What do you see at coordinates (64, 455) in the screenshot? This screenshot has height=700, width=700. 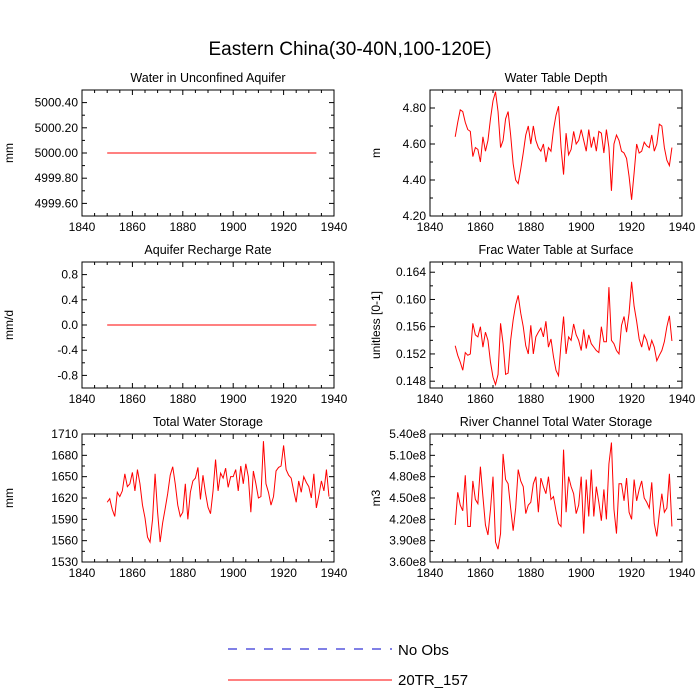 I see `y-tick-label: 1680` at bounding box center [64, 455].